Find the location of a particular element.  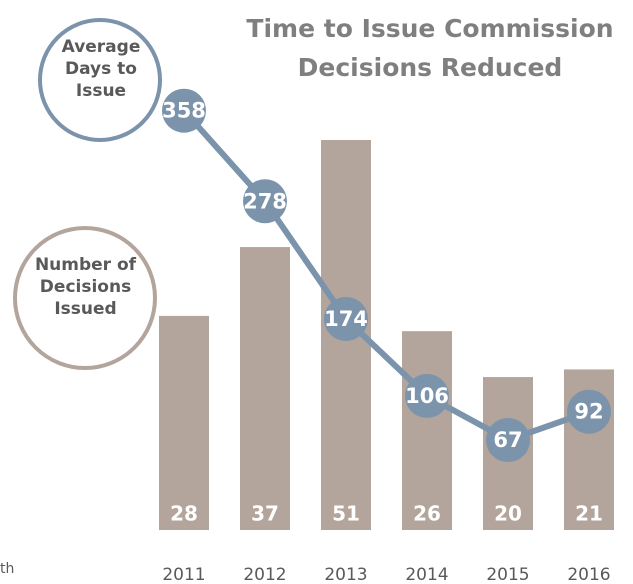

bar-value-label: 37 is located at coordinates (265, 514).